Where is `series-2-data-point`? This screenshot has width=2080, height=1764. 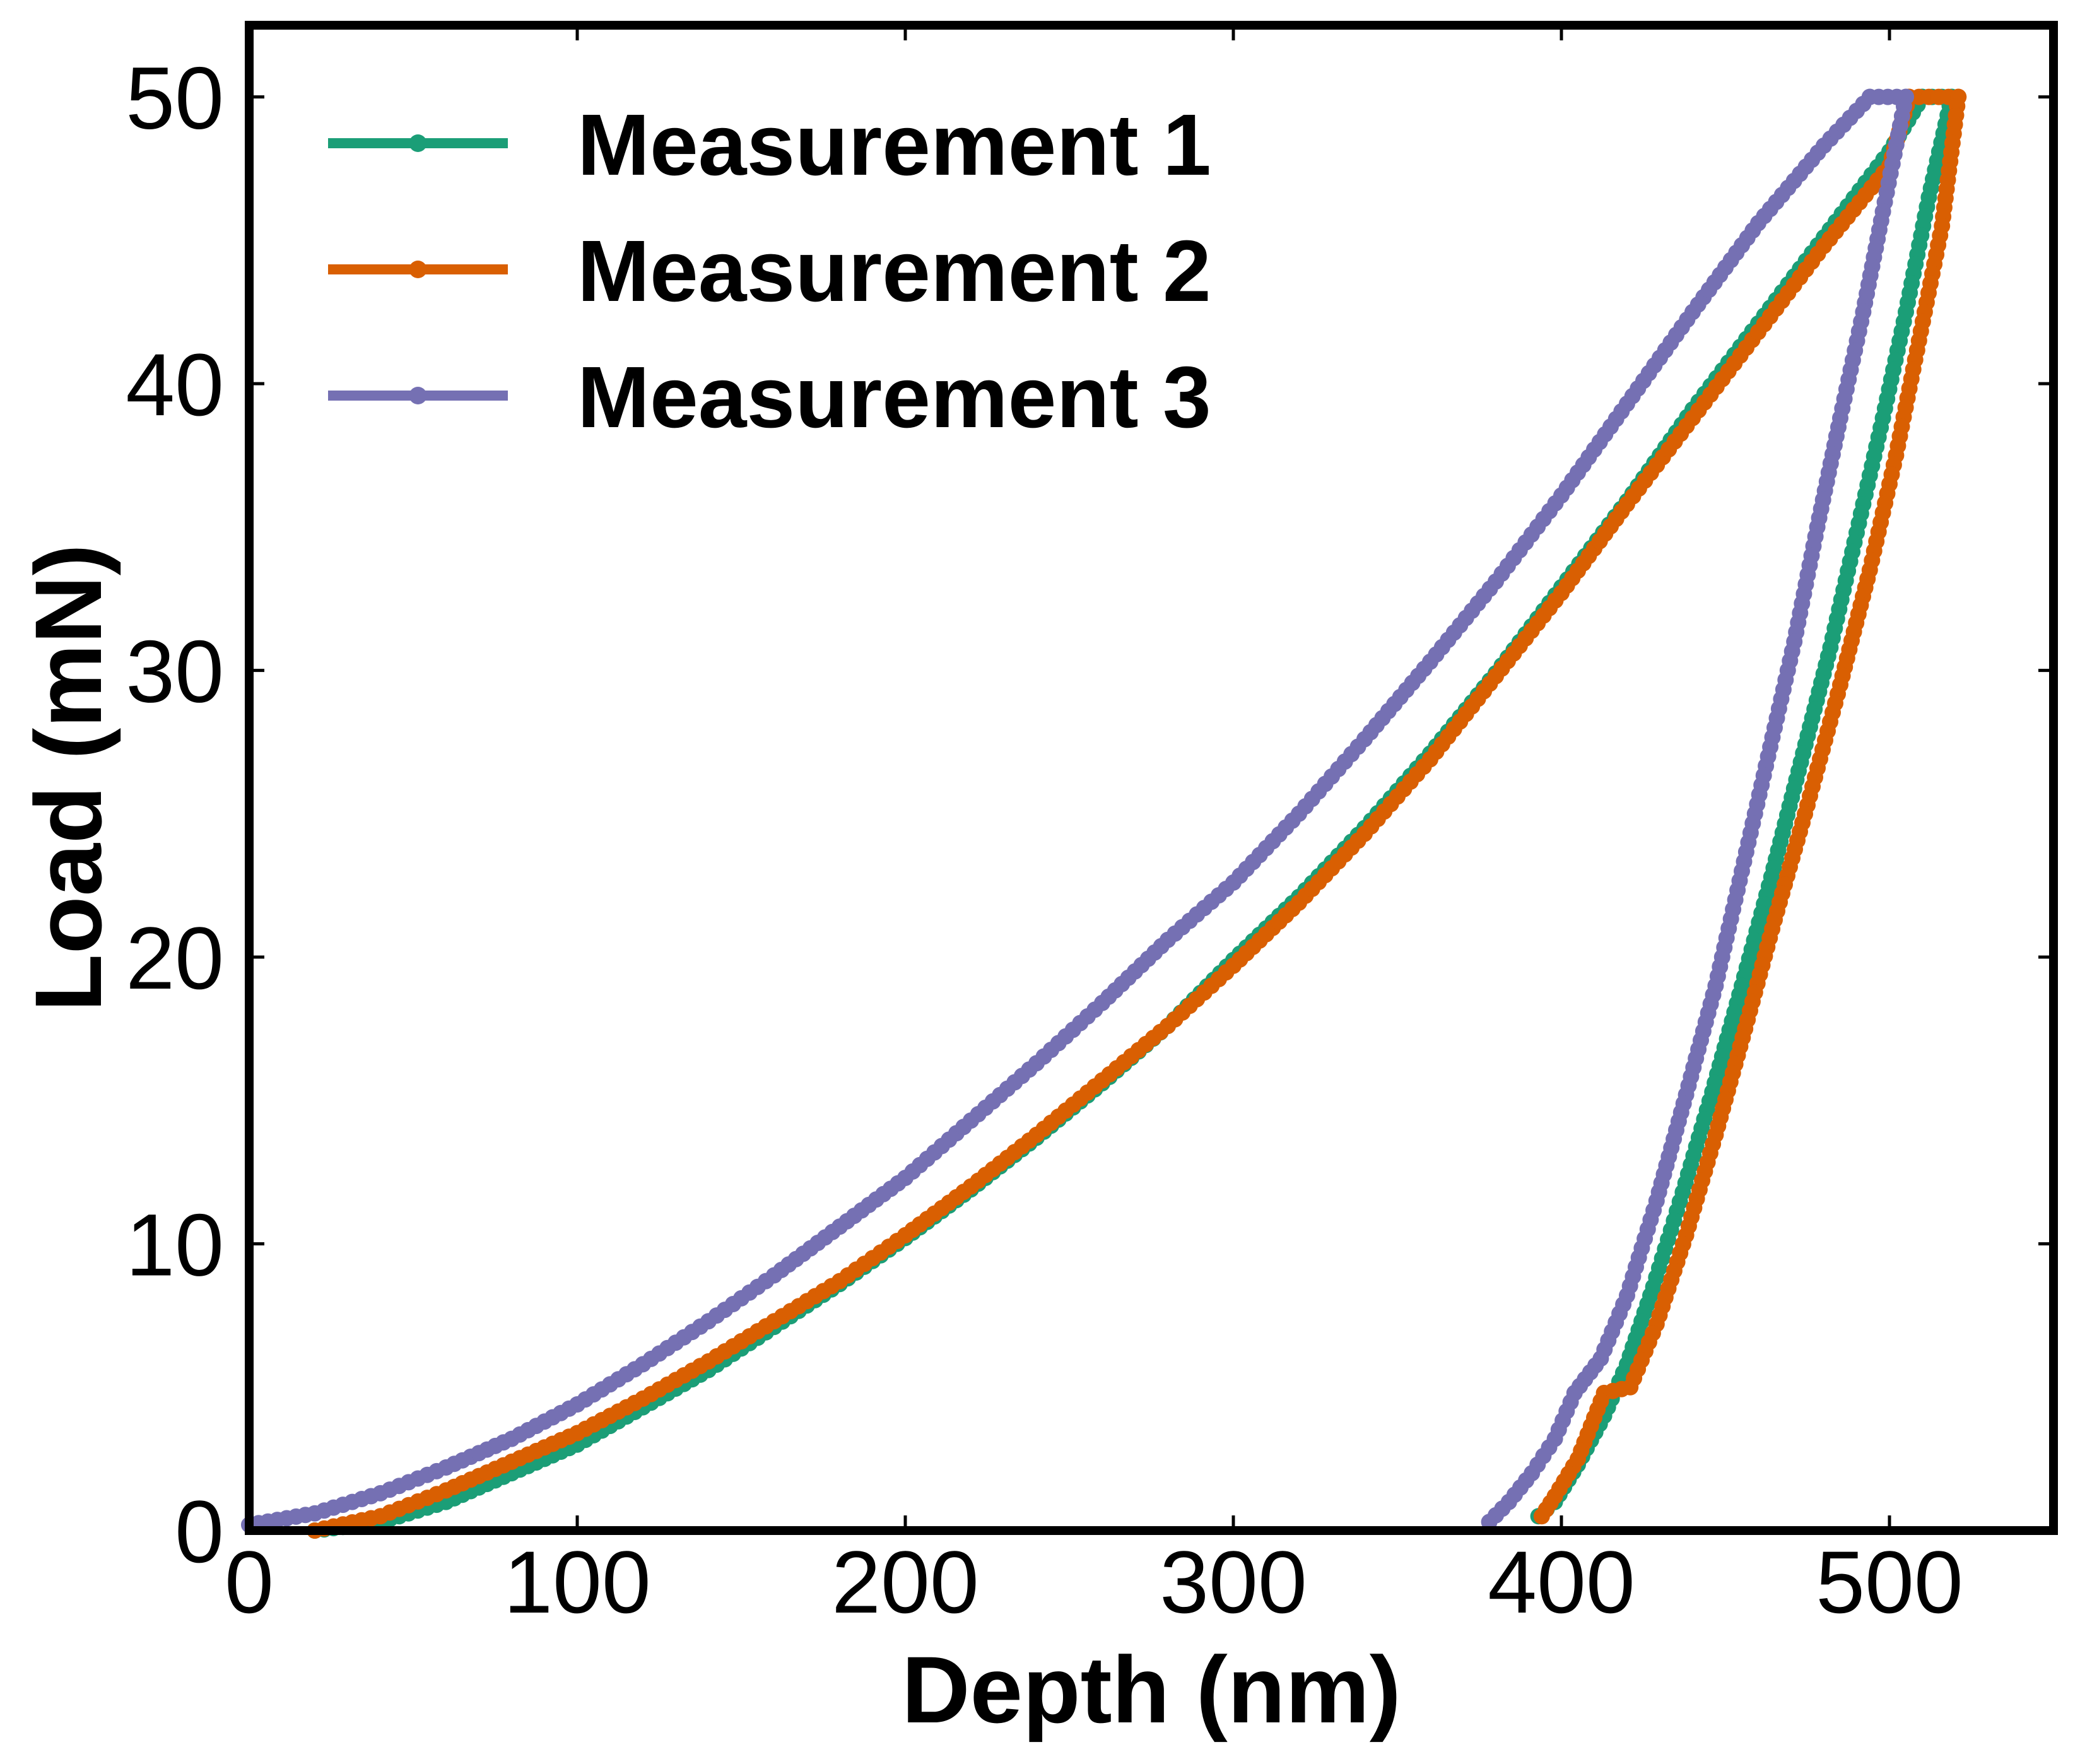 series-2-data-point is located at coordinates (1541, 1516).